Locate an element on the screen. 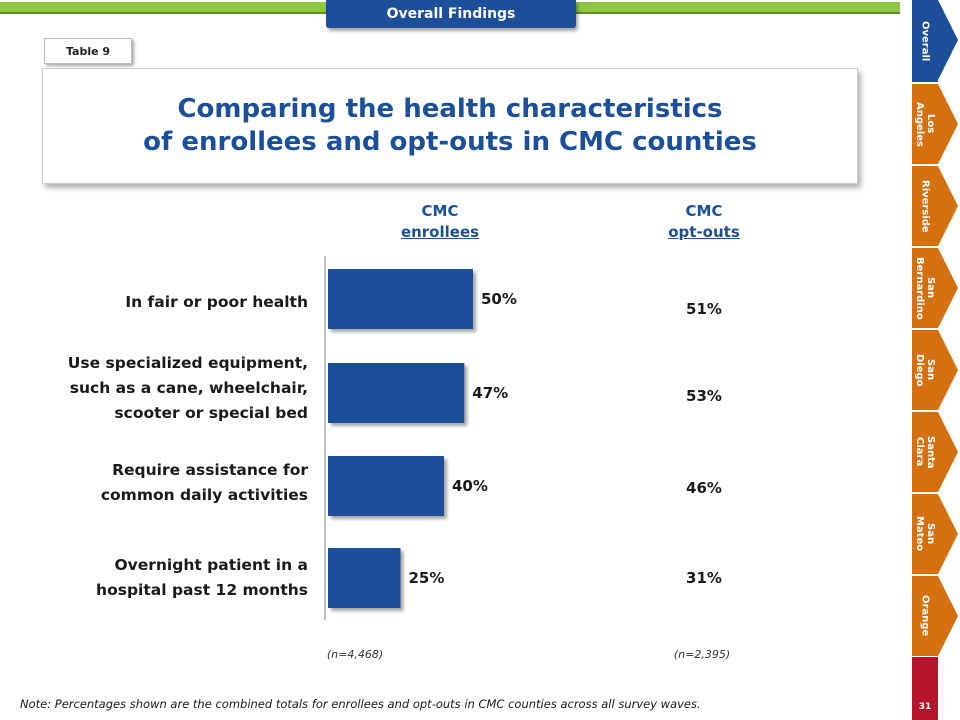 The height and width of the screenshot is (720, 960). row-label-line: In fair or poor health is located at coordinates (216, 302).